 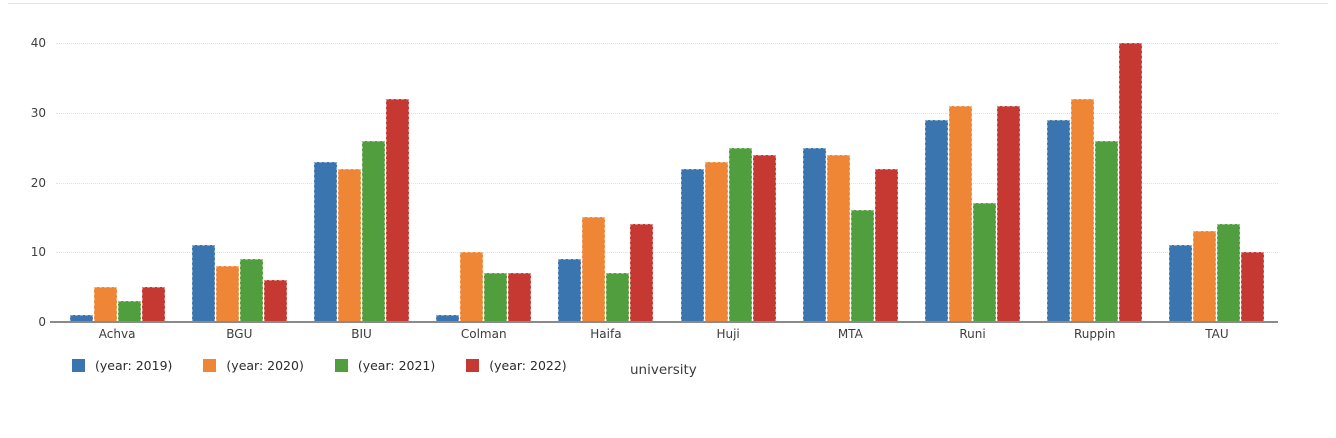 I want to click on x-axis-tick-label: BIU, so click(x=361, y=334).